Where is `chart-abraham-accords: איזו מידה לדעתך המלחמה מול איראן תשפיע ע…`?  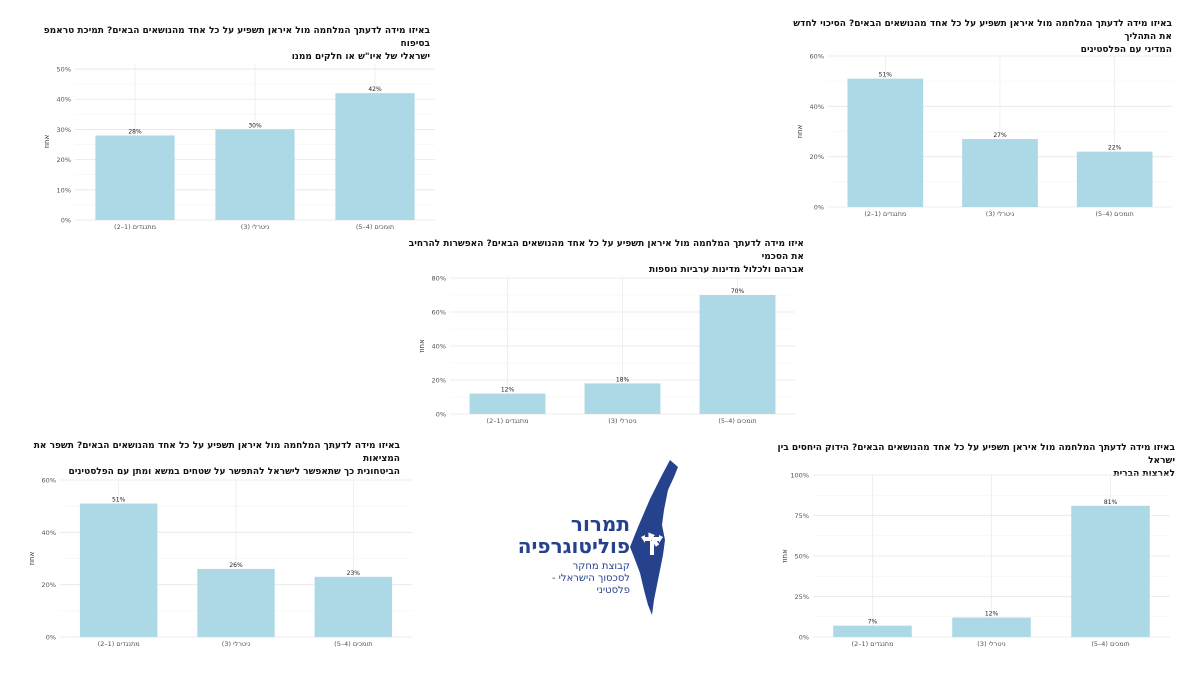
chart-abraham-accords: איזו מידה לדעתך המלחמה מול איראן תשפיע ע… is located at coordinates (605, 334).